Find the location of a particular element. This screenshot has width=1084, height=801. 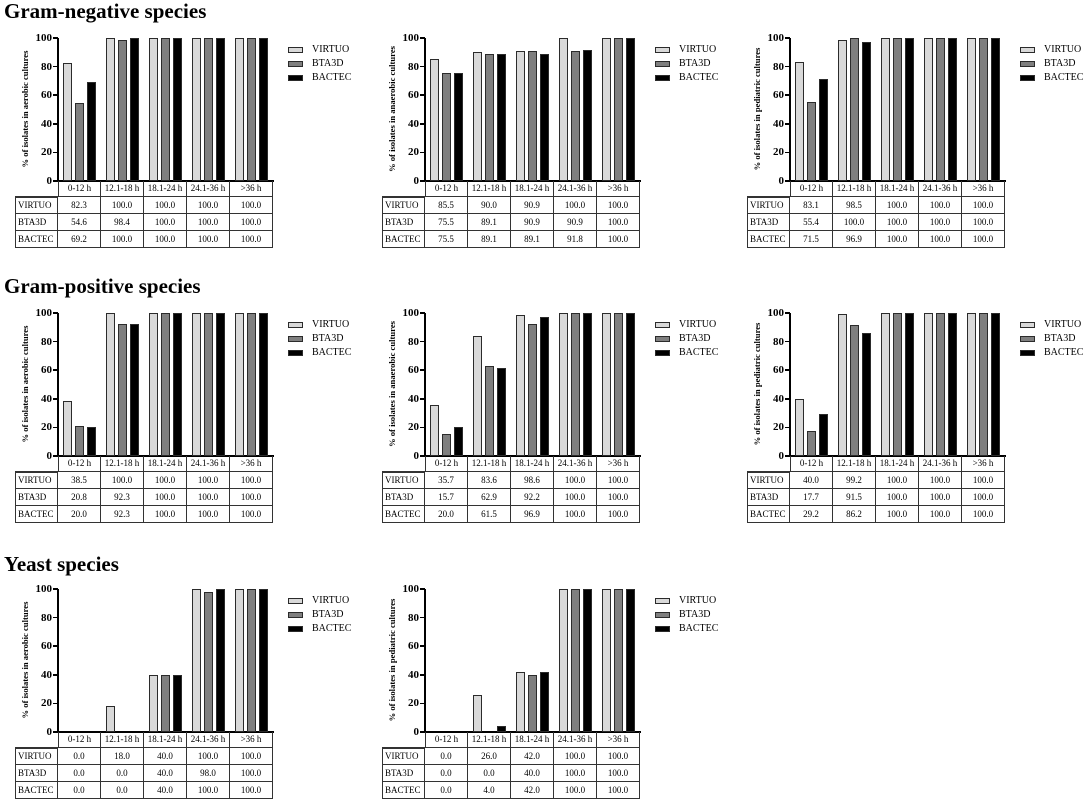

legend-label: BACTEC is located at coordinates (699, 352).